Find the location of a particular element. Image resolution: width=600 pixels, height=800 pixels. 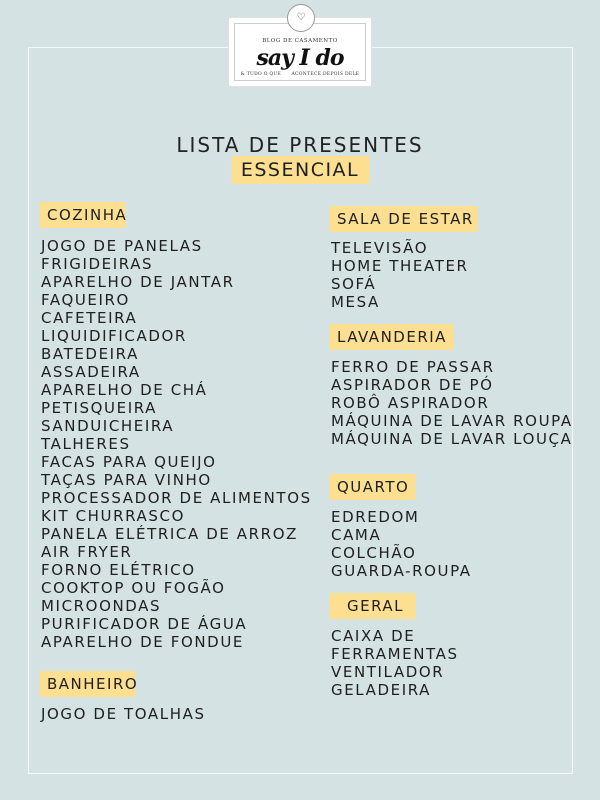

list-item: FERRO DE PASSAR is located at coordinates (413, 367).